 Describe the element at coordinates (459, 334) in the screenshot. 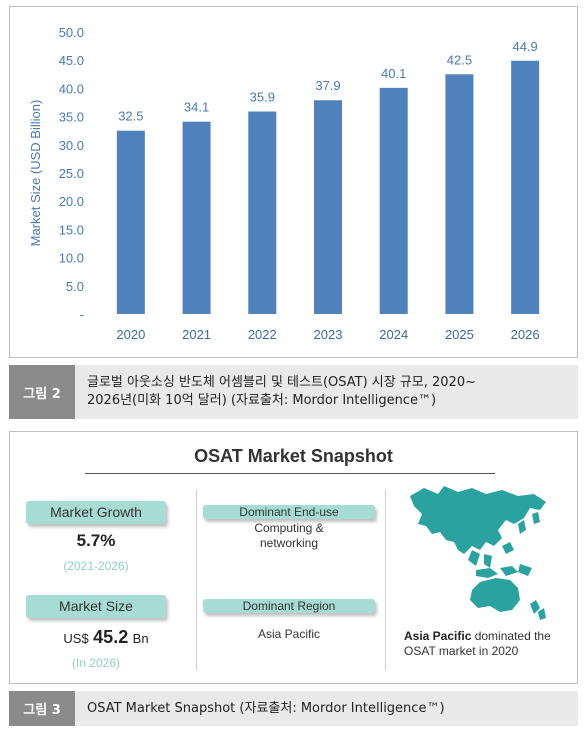

I see `x-tick-label: 2025` at that location.